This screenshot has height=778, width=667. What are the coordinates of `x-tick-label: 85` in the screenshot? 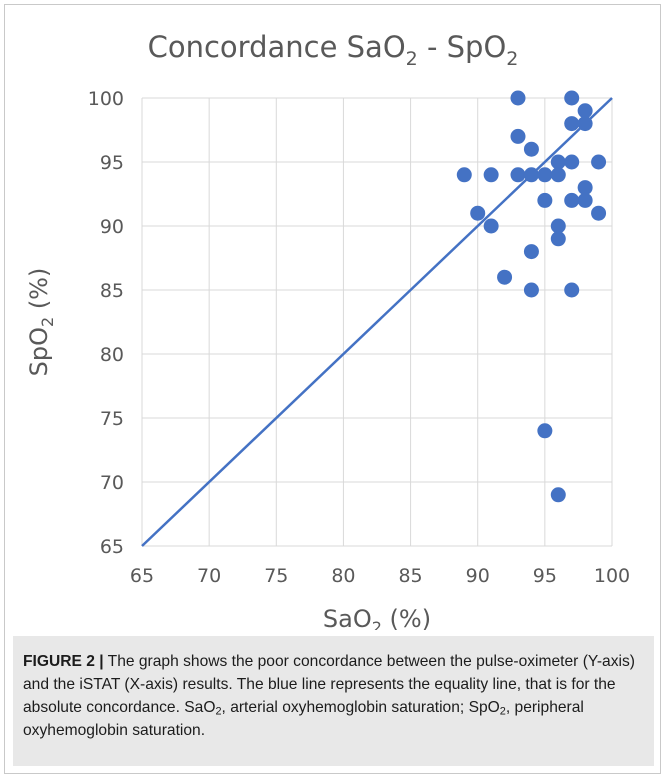 It's located at (410, 576).